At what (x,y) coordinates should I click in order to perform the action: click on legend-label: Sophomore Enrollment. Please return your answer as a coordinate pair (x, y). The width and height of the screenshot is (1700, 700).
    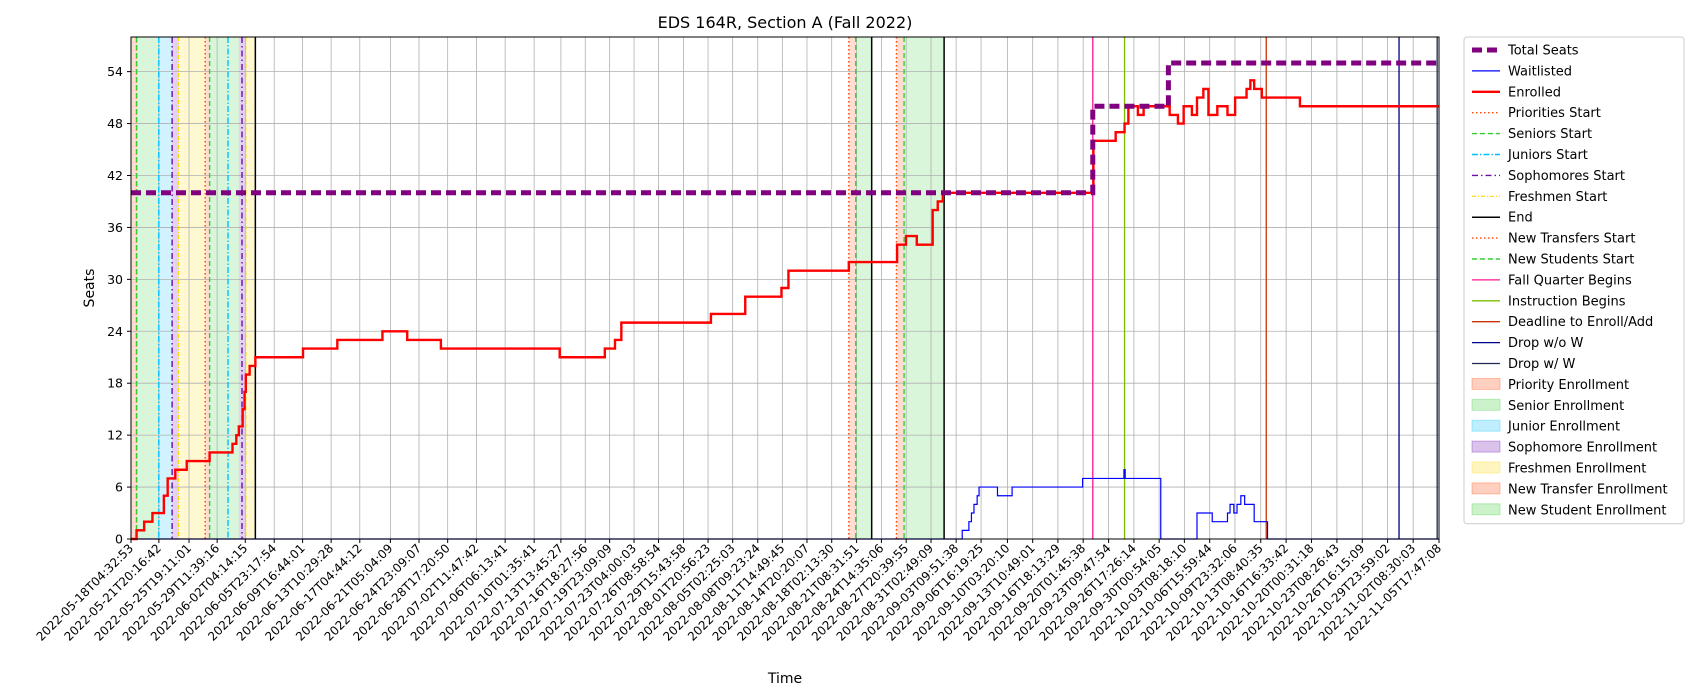
    Looking at the image, I should click on (1582, 448).